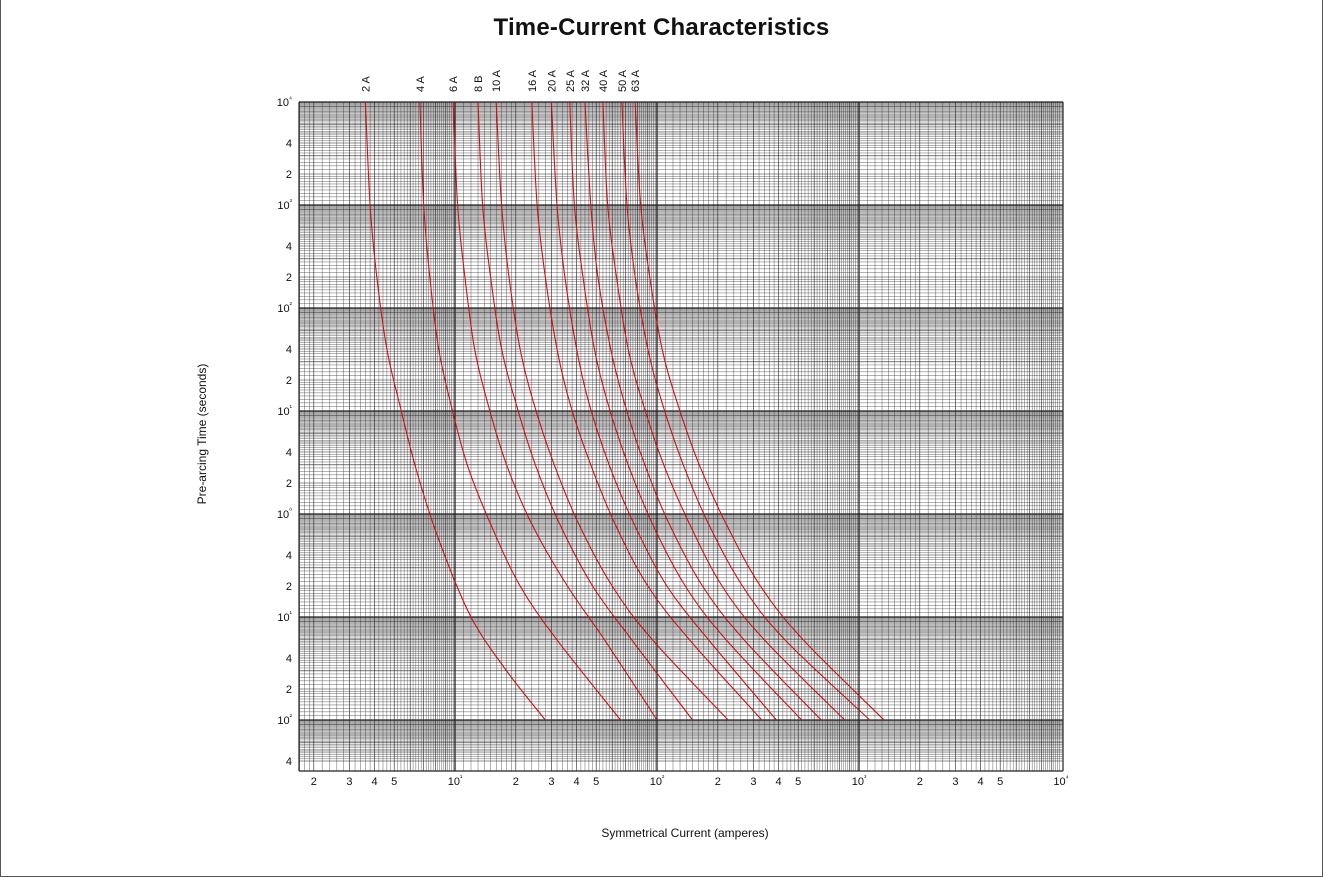  Describe the element at coordinates (284, 205) in the screenshot. I see `y-tick-label: 10³` at that location.